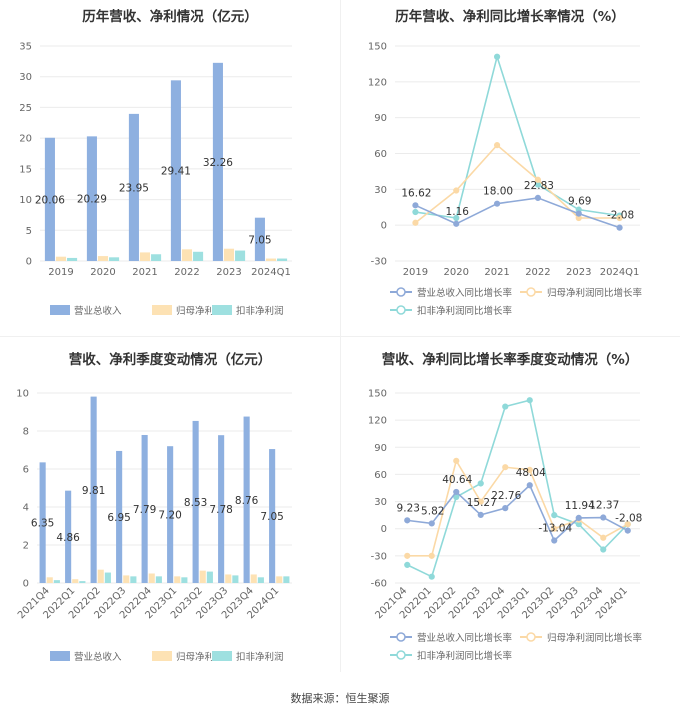  I want to click on y-tick-label: 60, so click(380, 475).